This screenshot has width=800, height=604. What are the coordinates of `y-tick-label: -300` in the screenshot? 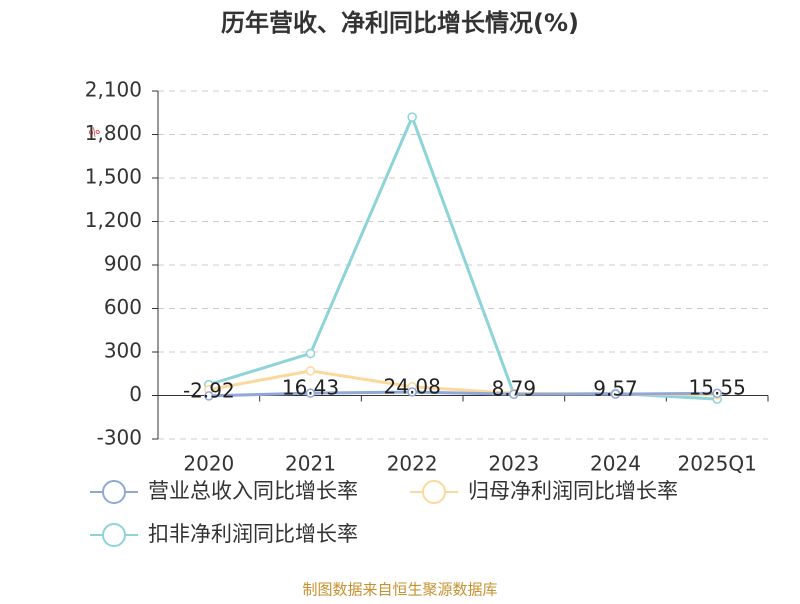 It's located at (119, 438).